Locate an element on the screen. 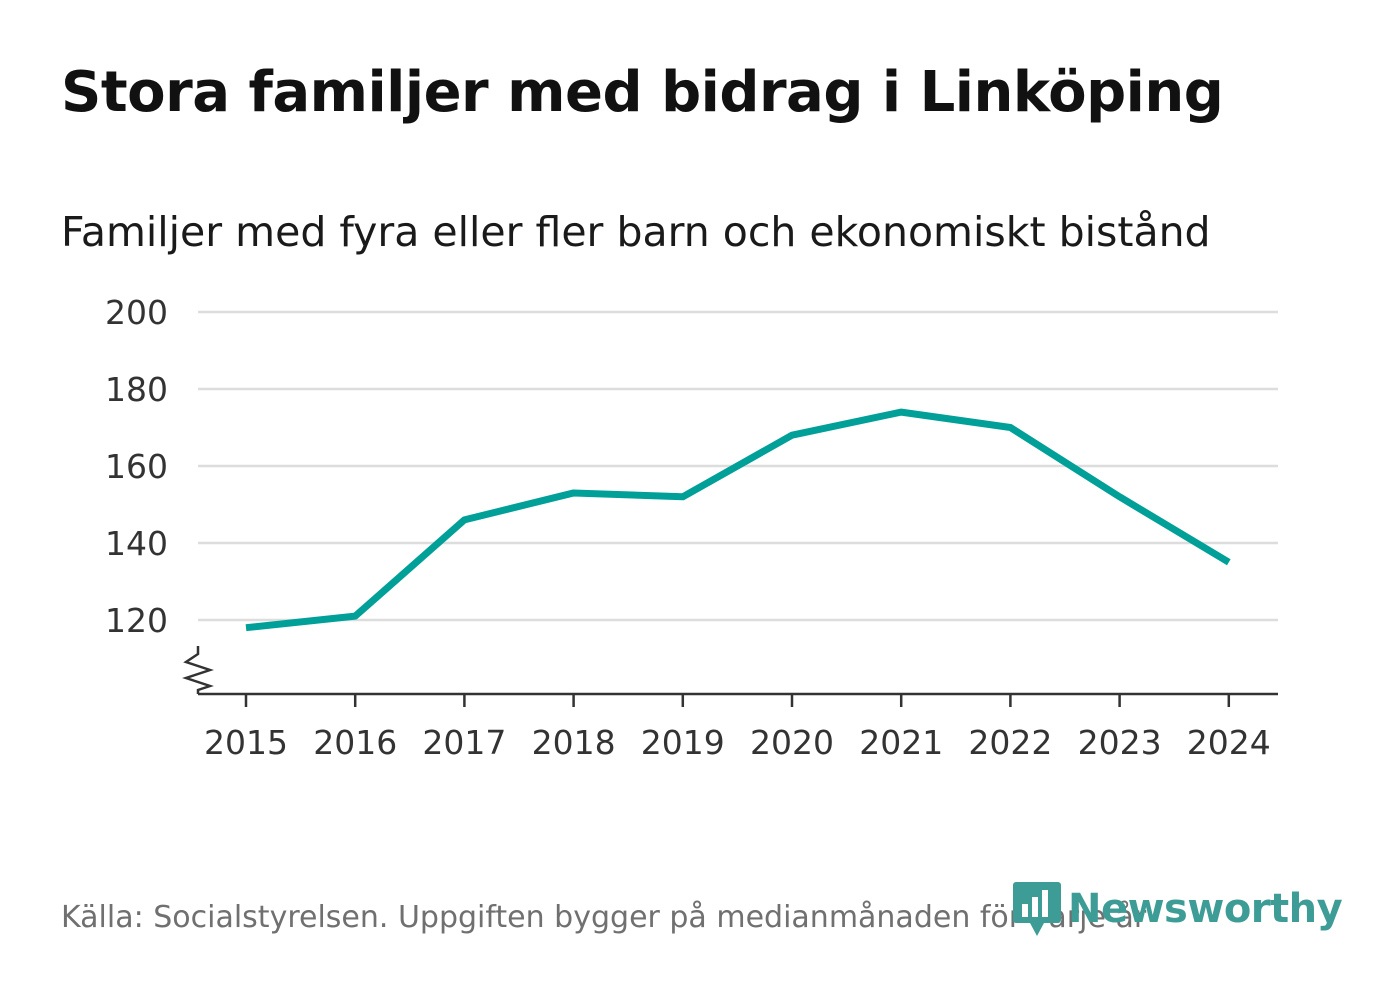 The width and height of the screenshot is (1382, 999). newsworthy-logo: Newsworthy is located at coordinates (1177, 909).